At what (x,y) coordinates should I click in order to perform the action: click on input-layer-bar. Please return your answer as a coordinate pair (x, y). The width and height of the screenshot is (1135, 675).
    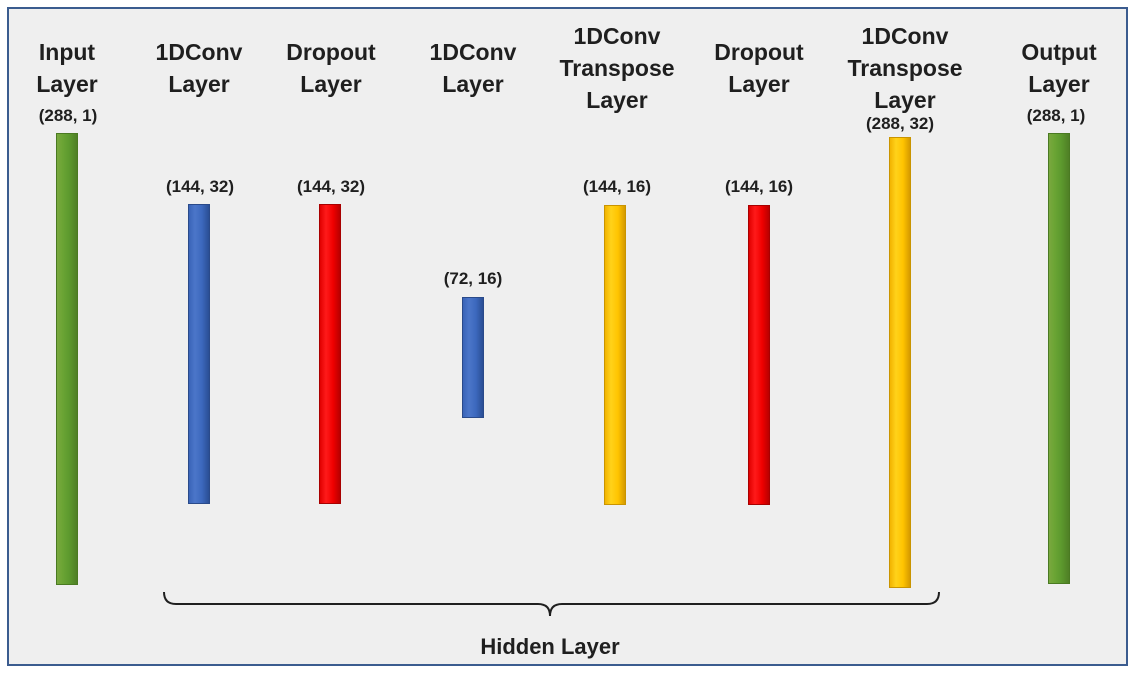
    Looking at the image, I should click on (67, 359).